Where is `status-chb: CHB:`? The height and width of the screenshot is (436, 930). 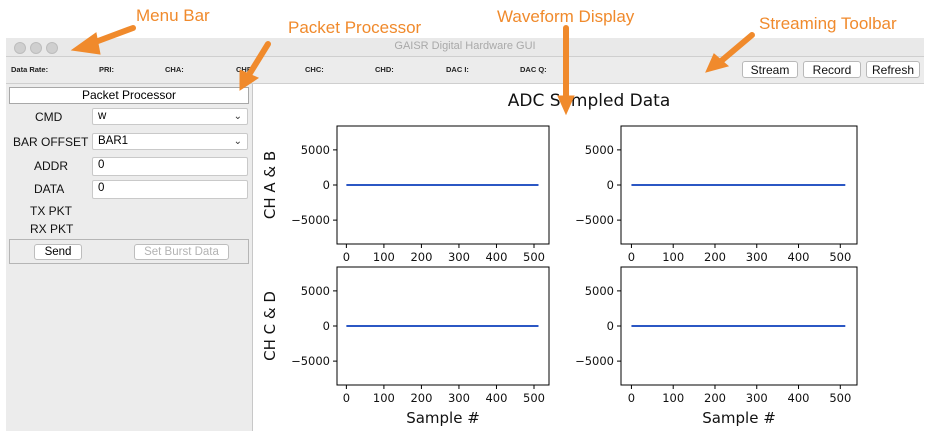 status-chb: CHB: is located at coordinates (245, 69).